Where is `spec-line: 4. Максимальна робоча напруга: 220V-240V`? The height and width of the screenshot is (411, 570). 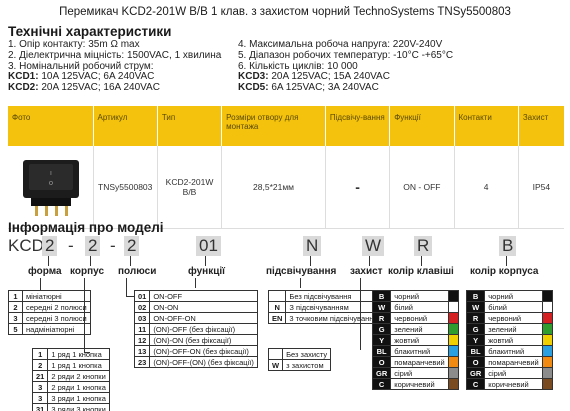 spec-line: 4. Максимальна робоча напруга: 220V-240V is located at coordinates (345, 45).